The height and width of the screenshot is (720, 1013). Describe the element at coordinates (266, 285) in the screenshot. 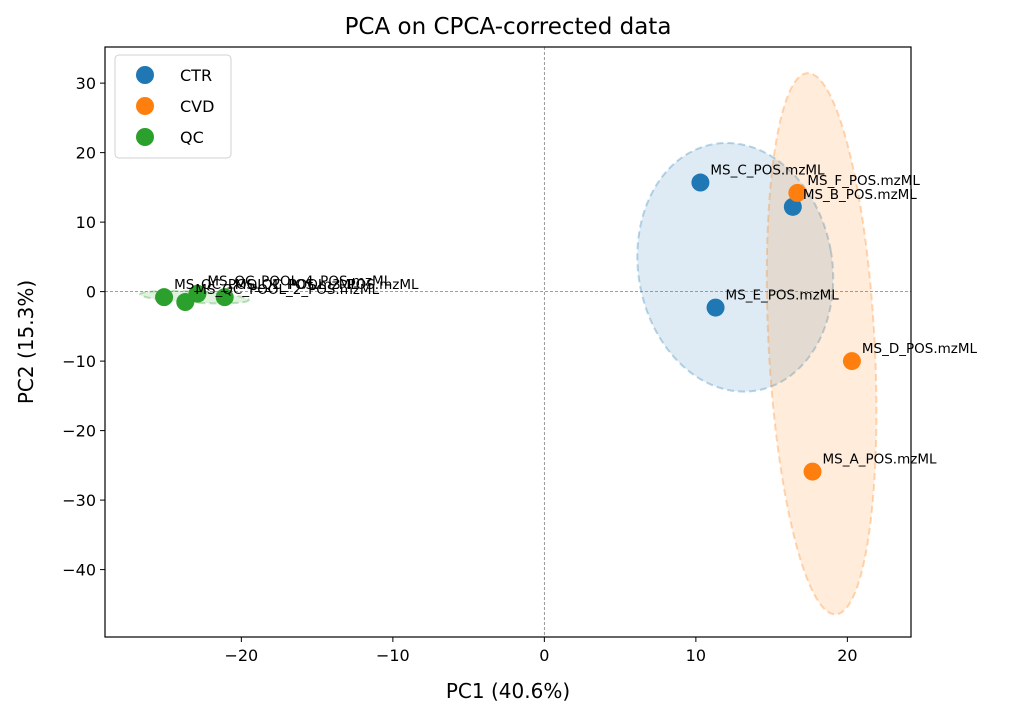

I see `point-label: MS_QC_POOL_1_POS.mzML` at that location.